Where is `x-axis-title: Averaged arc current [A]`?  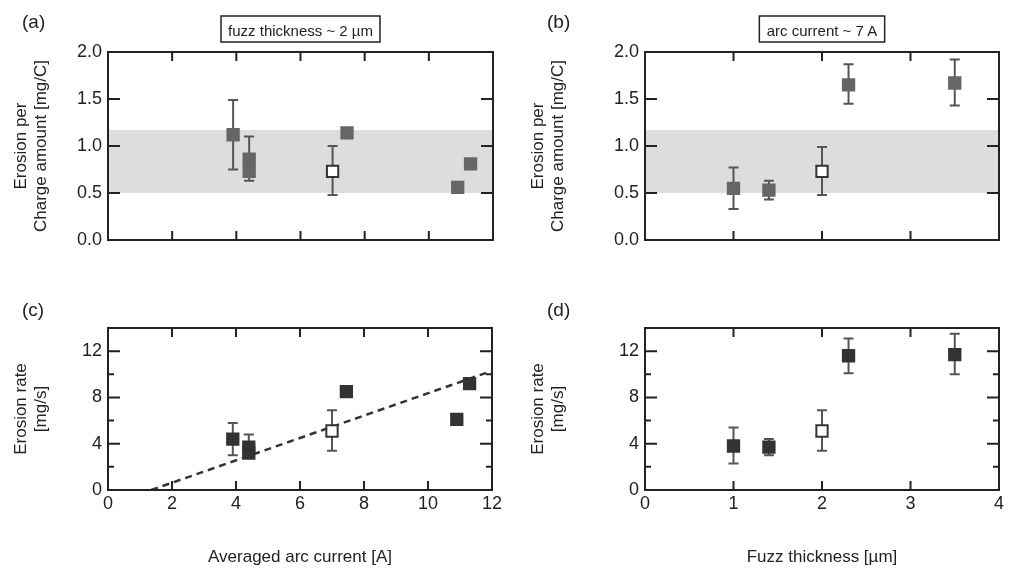
x-axis-title: Averaged arc current [A] is located at coordinates (300, 557).